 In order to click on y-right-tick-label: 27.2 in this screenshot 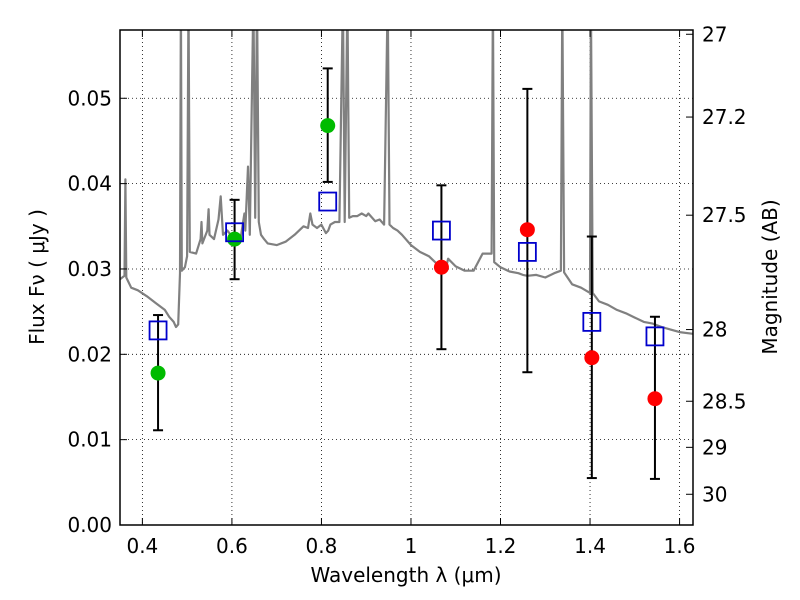, I will do `click(724, 117)`.